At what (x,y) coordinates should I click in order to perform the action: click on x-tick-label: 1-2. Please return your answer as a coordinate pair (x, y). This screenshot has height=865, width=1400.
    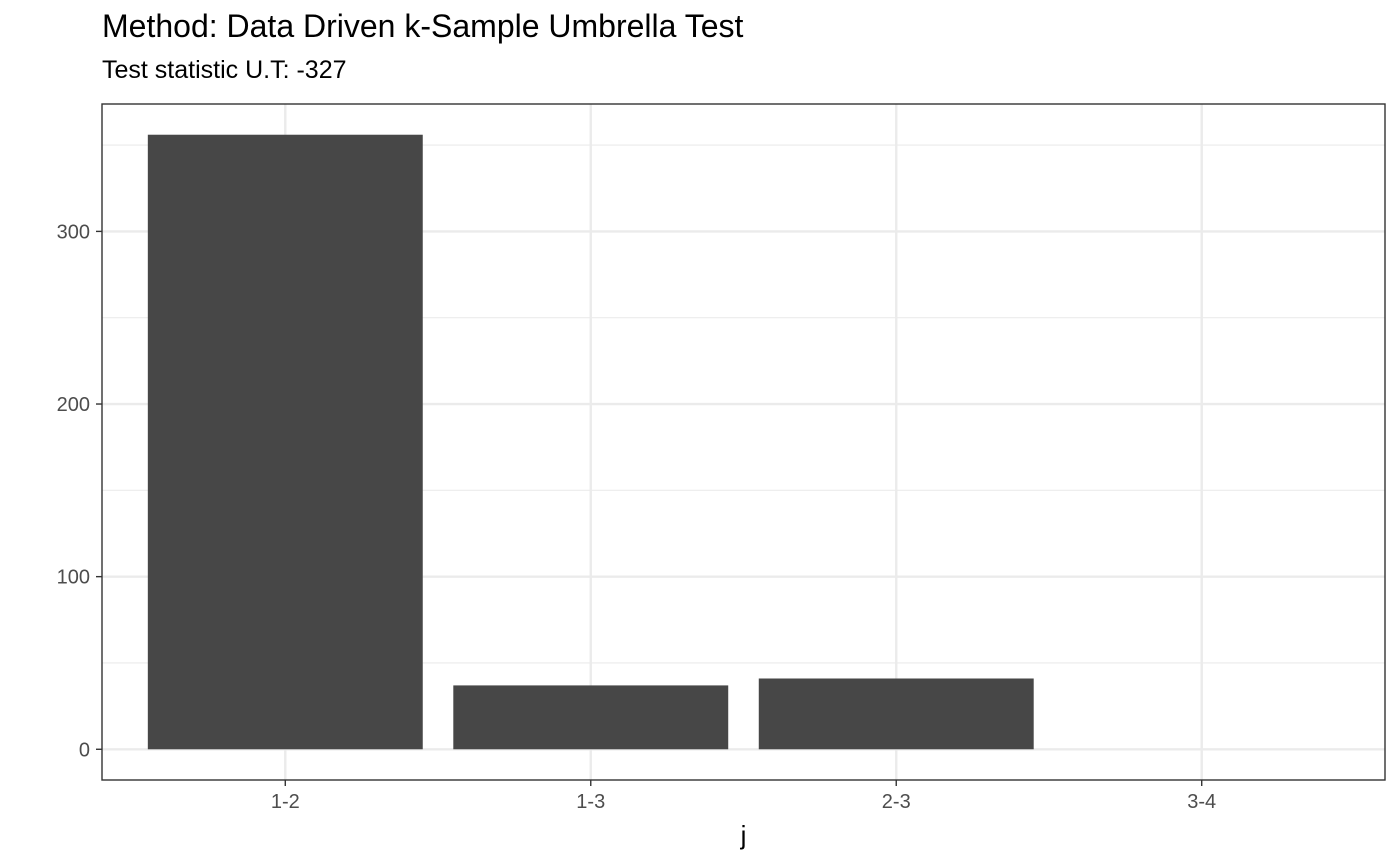
    Looking at the image, I should click on (285, 802).